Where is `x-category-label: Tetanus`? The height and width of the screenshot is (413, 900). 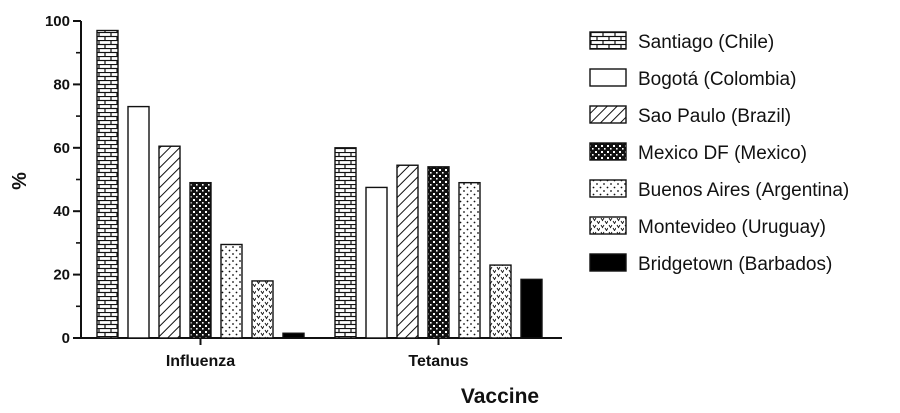 x-category-label: Tetanus is located at coordinates (438, 361).